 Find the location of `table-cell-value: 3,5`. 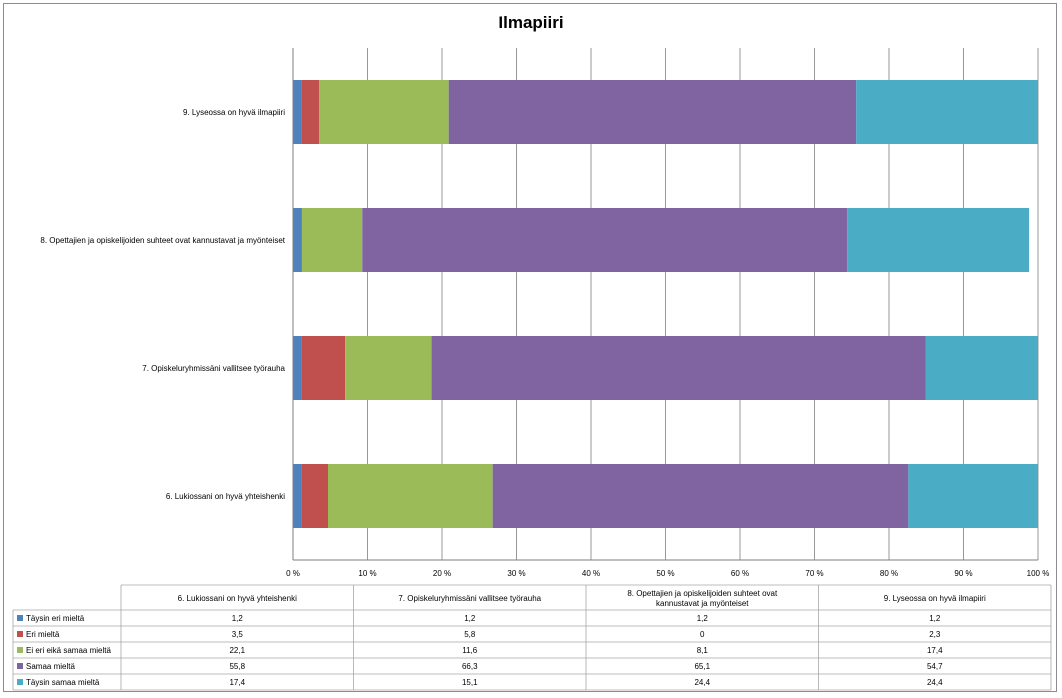

table-cell-value: 3,5 is located at coordinates (238, 634).